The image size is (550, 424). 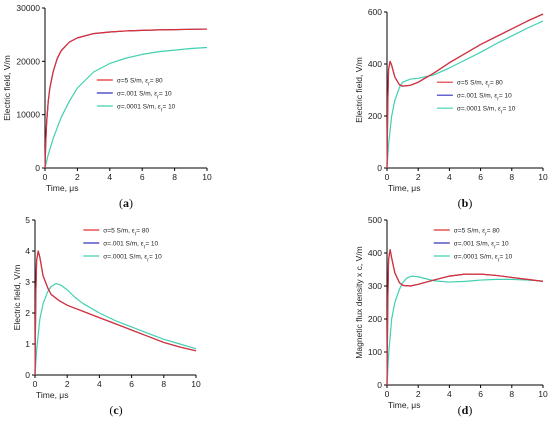 I want to click on y-tick-label: 30000, so click(x=28, y=8).